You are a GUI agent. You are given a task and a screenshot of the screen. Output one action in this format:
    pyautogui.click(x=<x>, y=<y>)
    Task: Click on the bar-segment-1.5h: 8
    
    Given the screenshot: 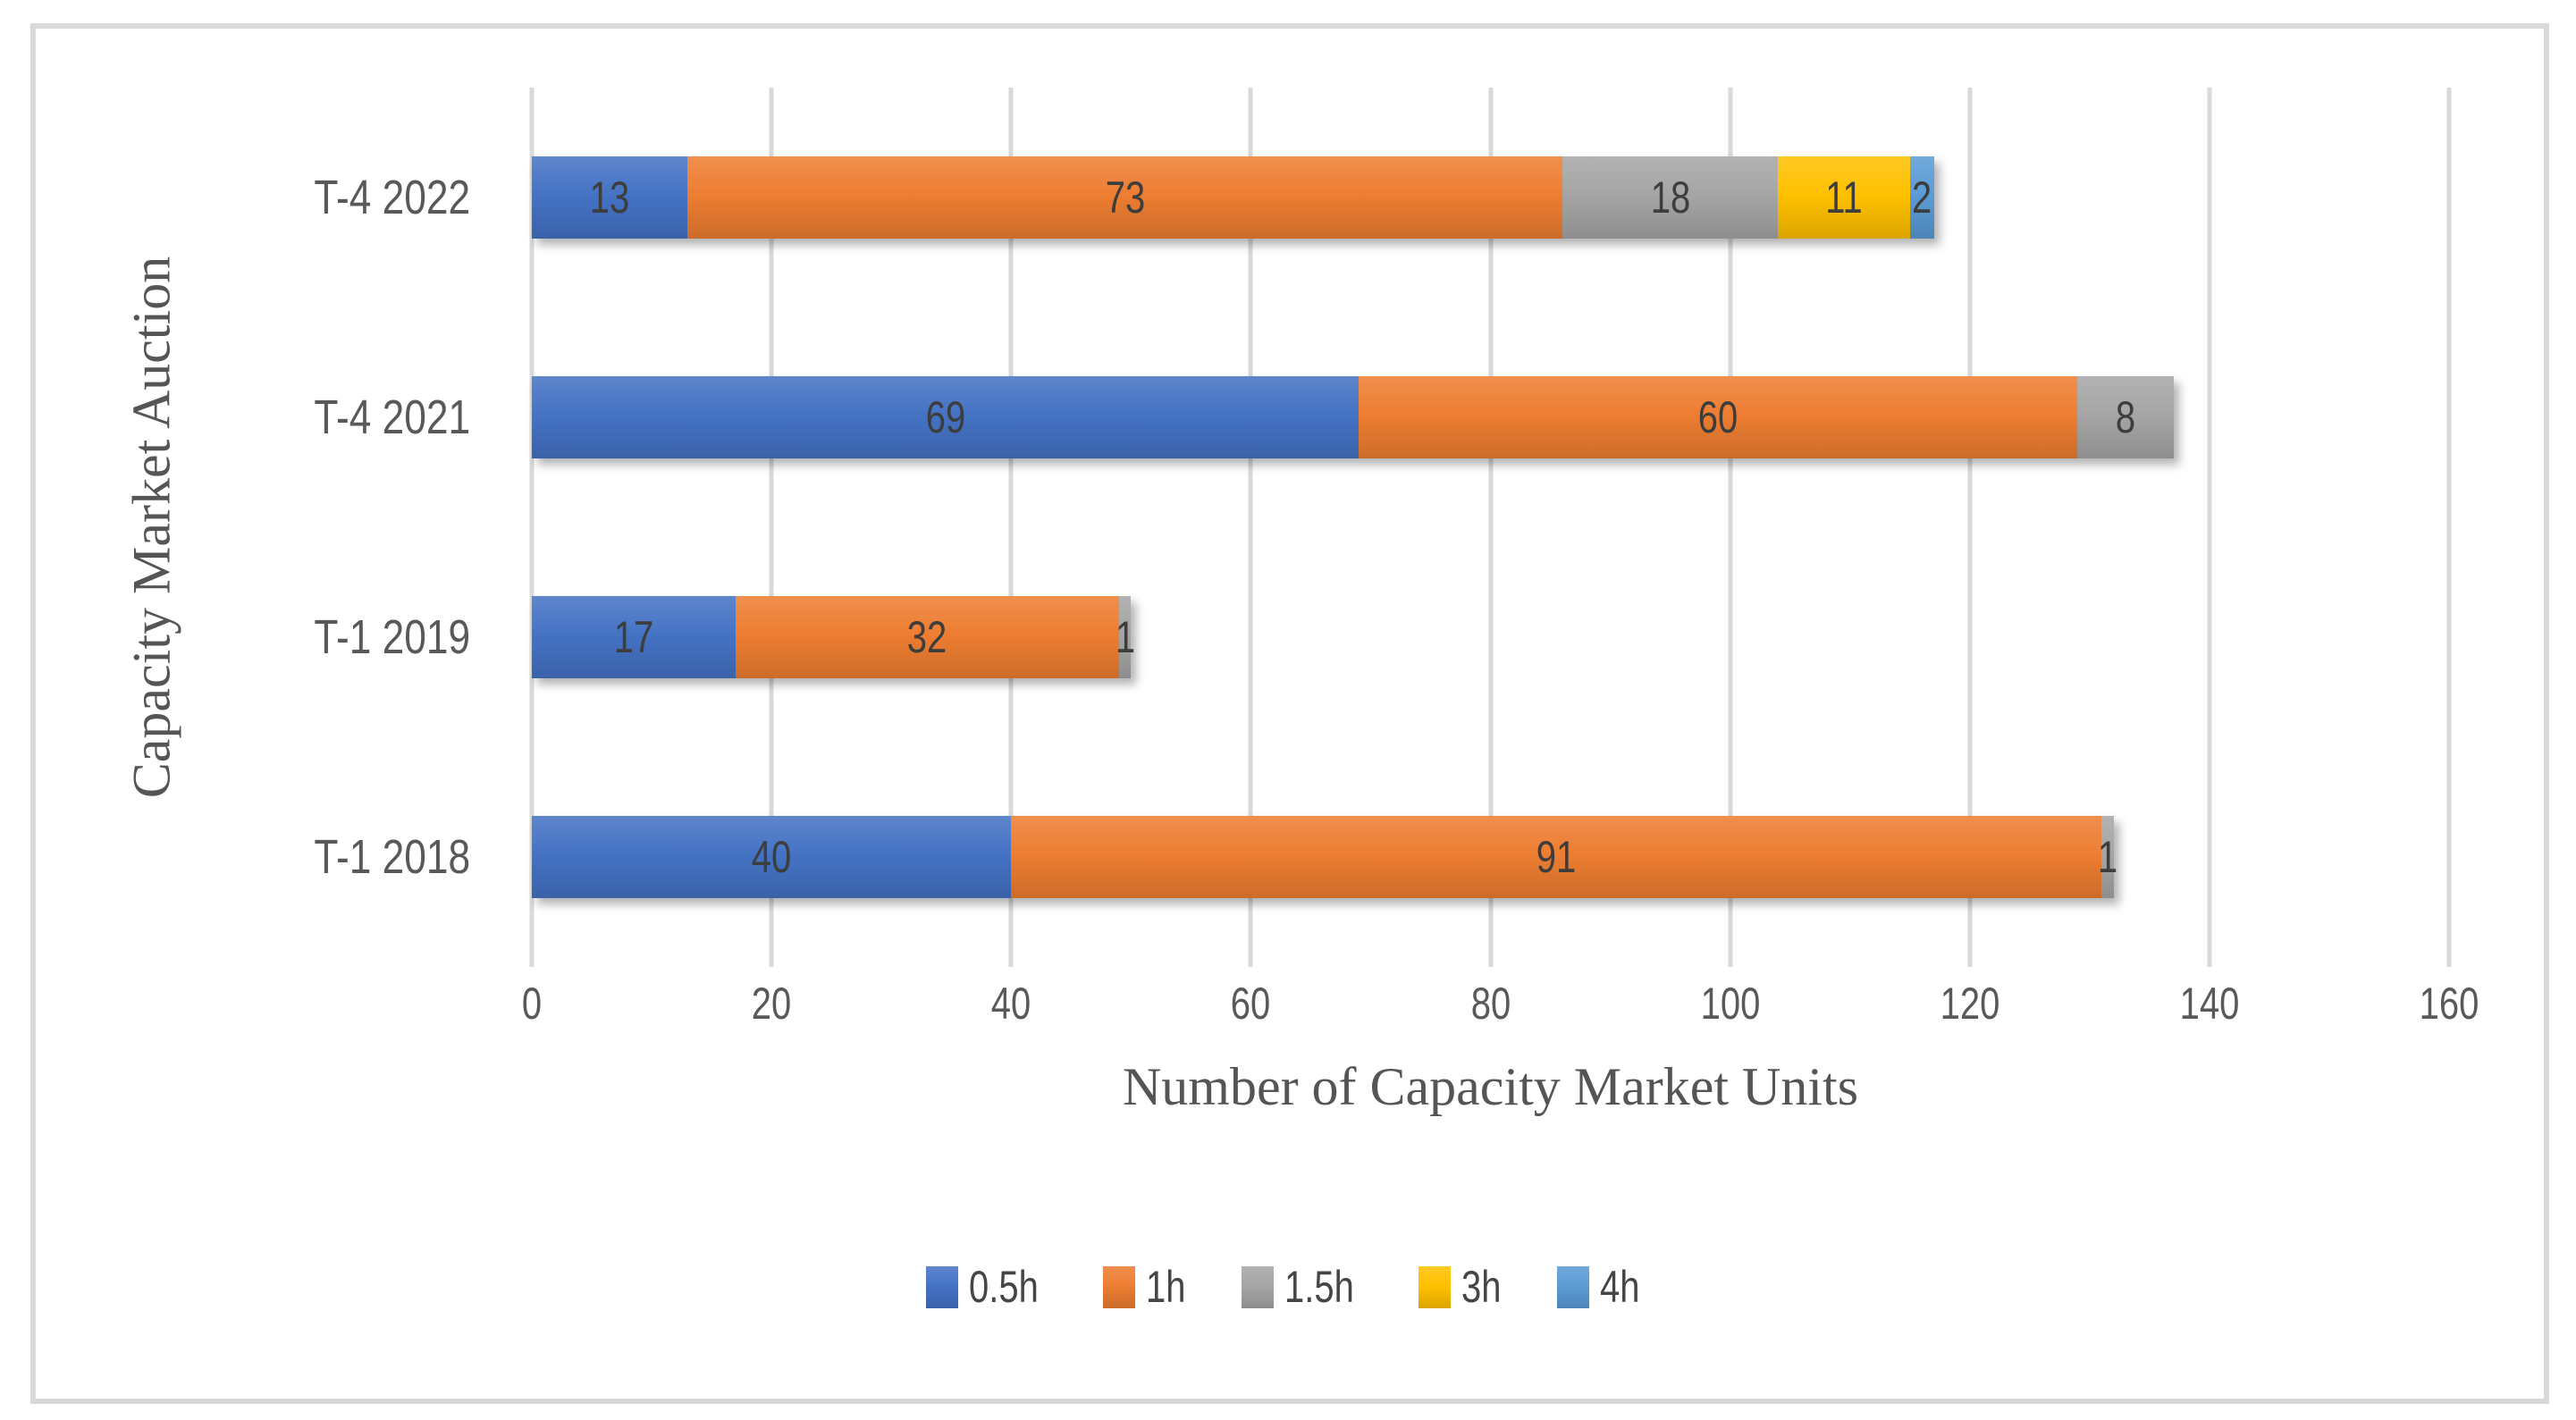 What is the action you would take?
    pyautogui.click(x=2126, y=417)
    